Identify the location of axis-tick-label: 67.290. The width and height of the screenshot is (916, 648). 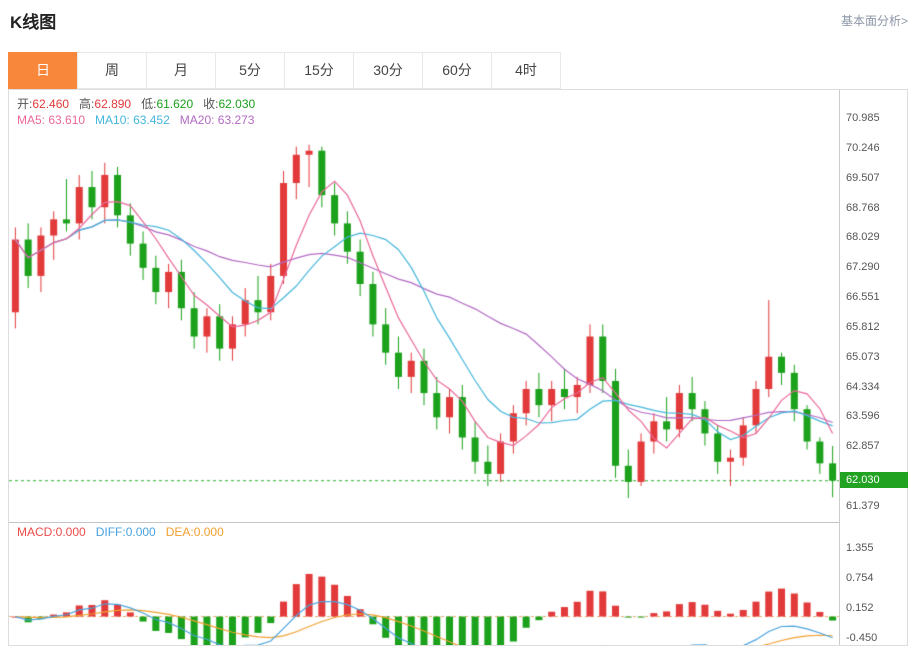
(863, 267).